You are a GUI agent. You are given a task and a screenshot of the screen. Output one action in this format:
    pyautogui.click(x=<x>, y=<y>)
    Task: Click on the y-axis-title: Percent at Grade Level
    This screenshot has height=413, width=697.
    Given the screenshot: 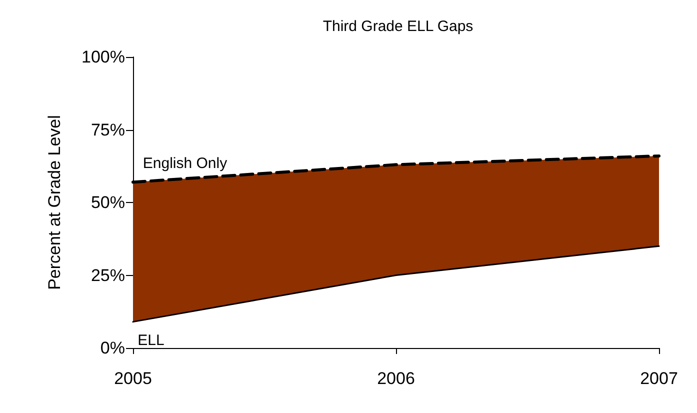 What is the action you would take?
    pyautogui.click(x=54, y=202)
    